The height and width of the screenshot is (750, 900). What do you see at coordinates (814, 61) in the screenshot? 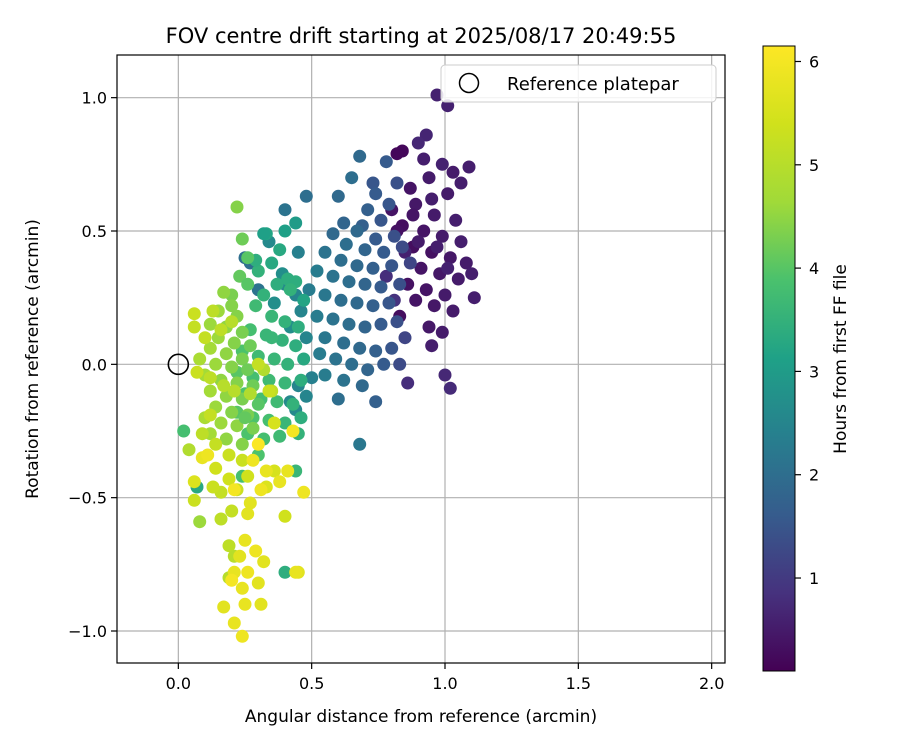
I see `colorbar-tick-label: 6` at bounding box center [814, 61].